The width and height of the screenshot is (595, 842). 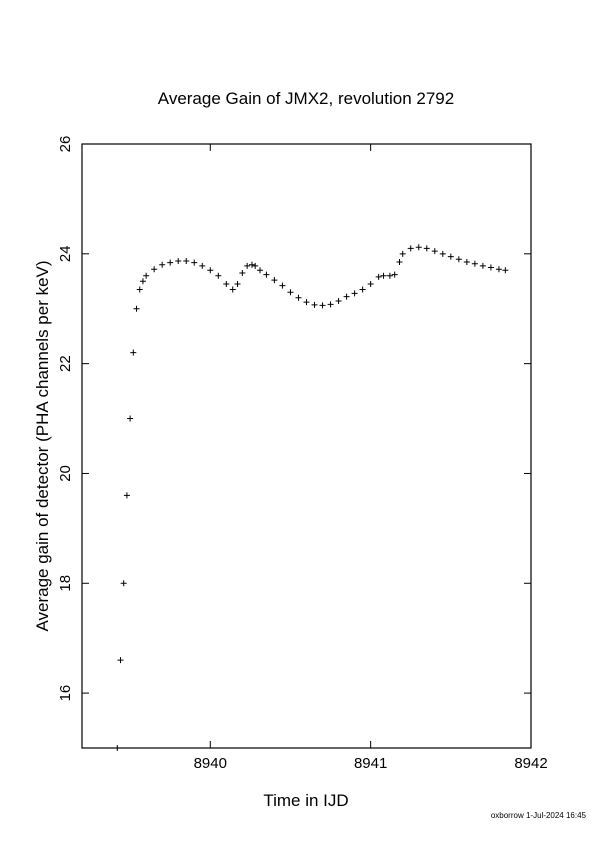 I want to click on y-tick-label: 22, so click(x=65, y=363).